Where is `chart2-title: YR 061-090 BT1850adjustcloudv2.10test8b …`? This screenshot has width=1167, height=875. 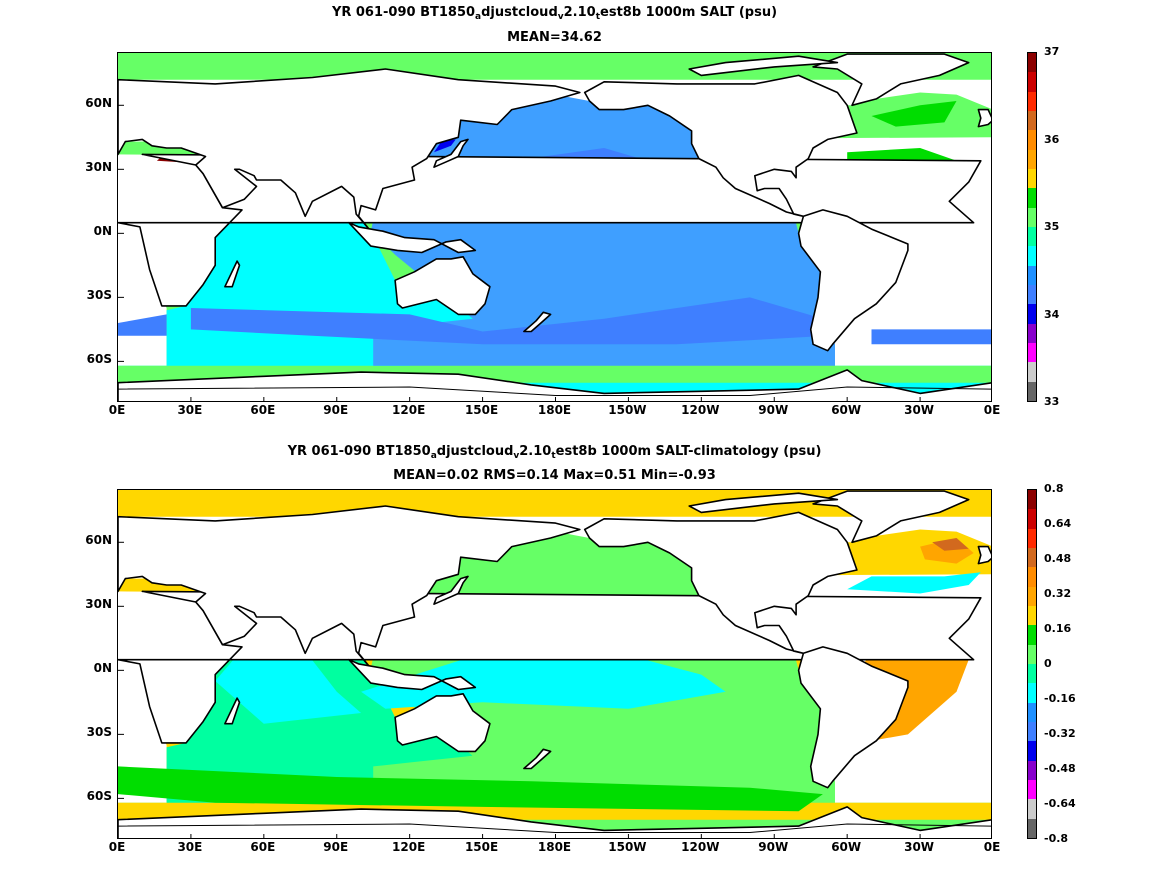
chart2-title: YR 061-090 BT1850adjustcloudv2.10test8b … is located at coordinates (554, 452).